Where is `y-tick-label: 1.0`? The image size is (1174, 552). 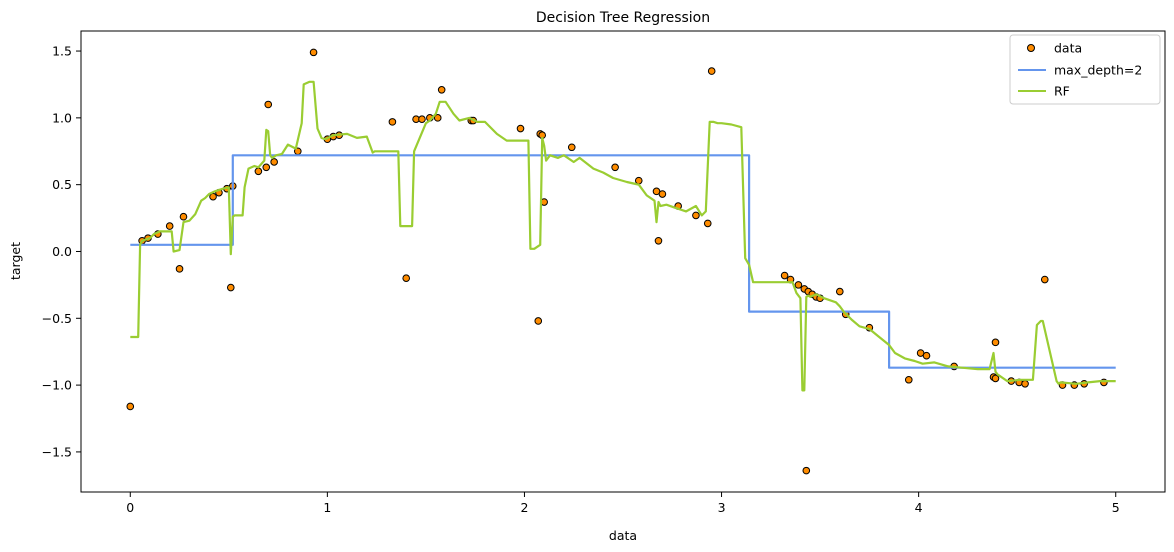 y-tick-label: 1.0 is located at coordinates (62, 117).